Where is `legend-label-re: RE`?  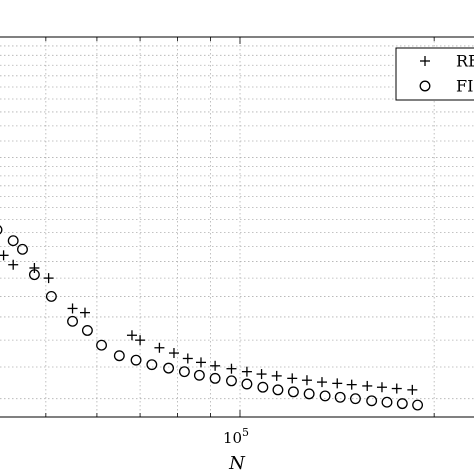
legend-label-re: RE is located at coordinates (465, 61).